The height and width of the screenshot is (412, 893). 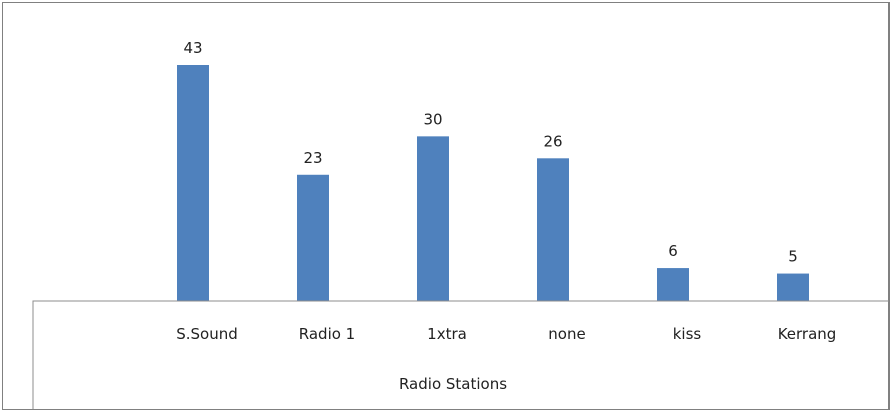 I want to click on data-label: 23, so click(x=312, y=158).